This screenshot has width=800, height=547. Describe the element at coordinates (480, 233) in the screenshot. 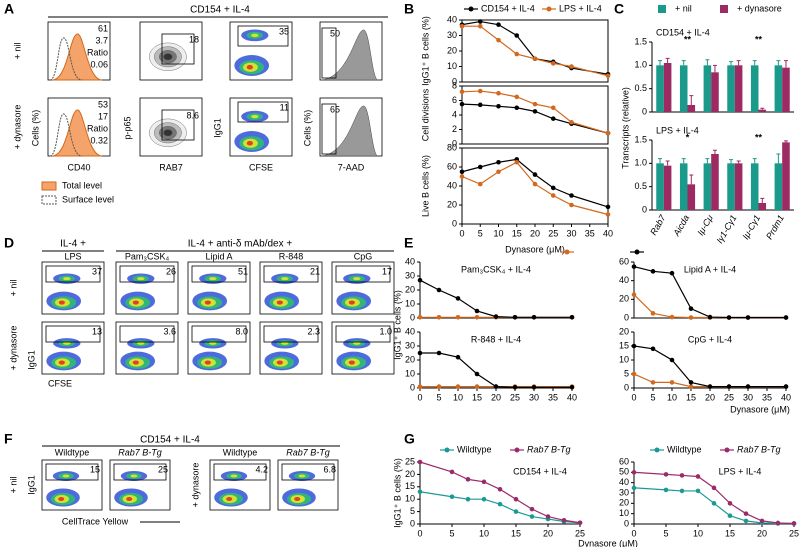

I see `x-tick-label: 5` at that location.